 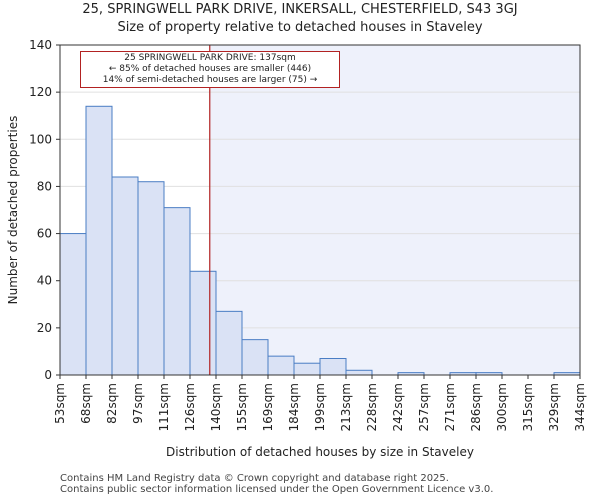 I want to click on x-tick-label: 97sqm, so click(x=138, y=403).